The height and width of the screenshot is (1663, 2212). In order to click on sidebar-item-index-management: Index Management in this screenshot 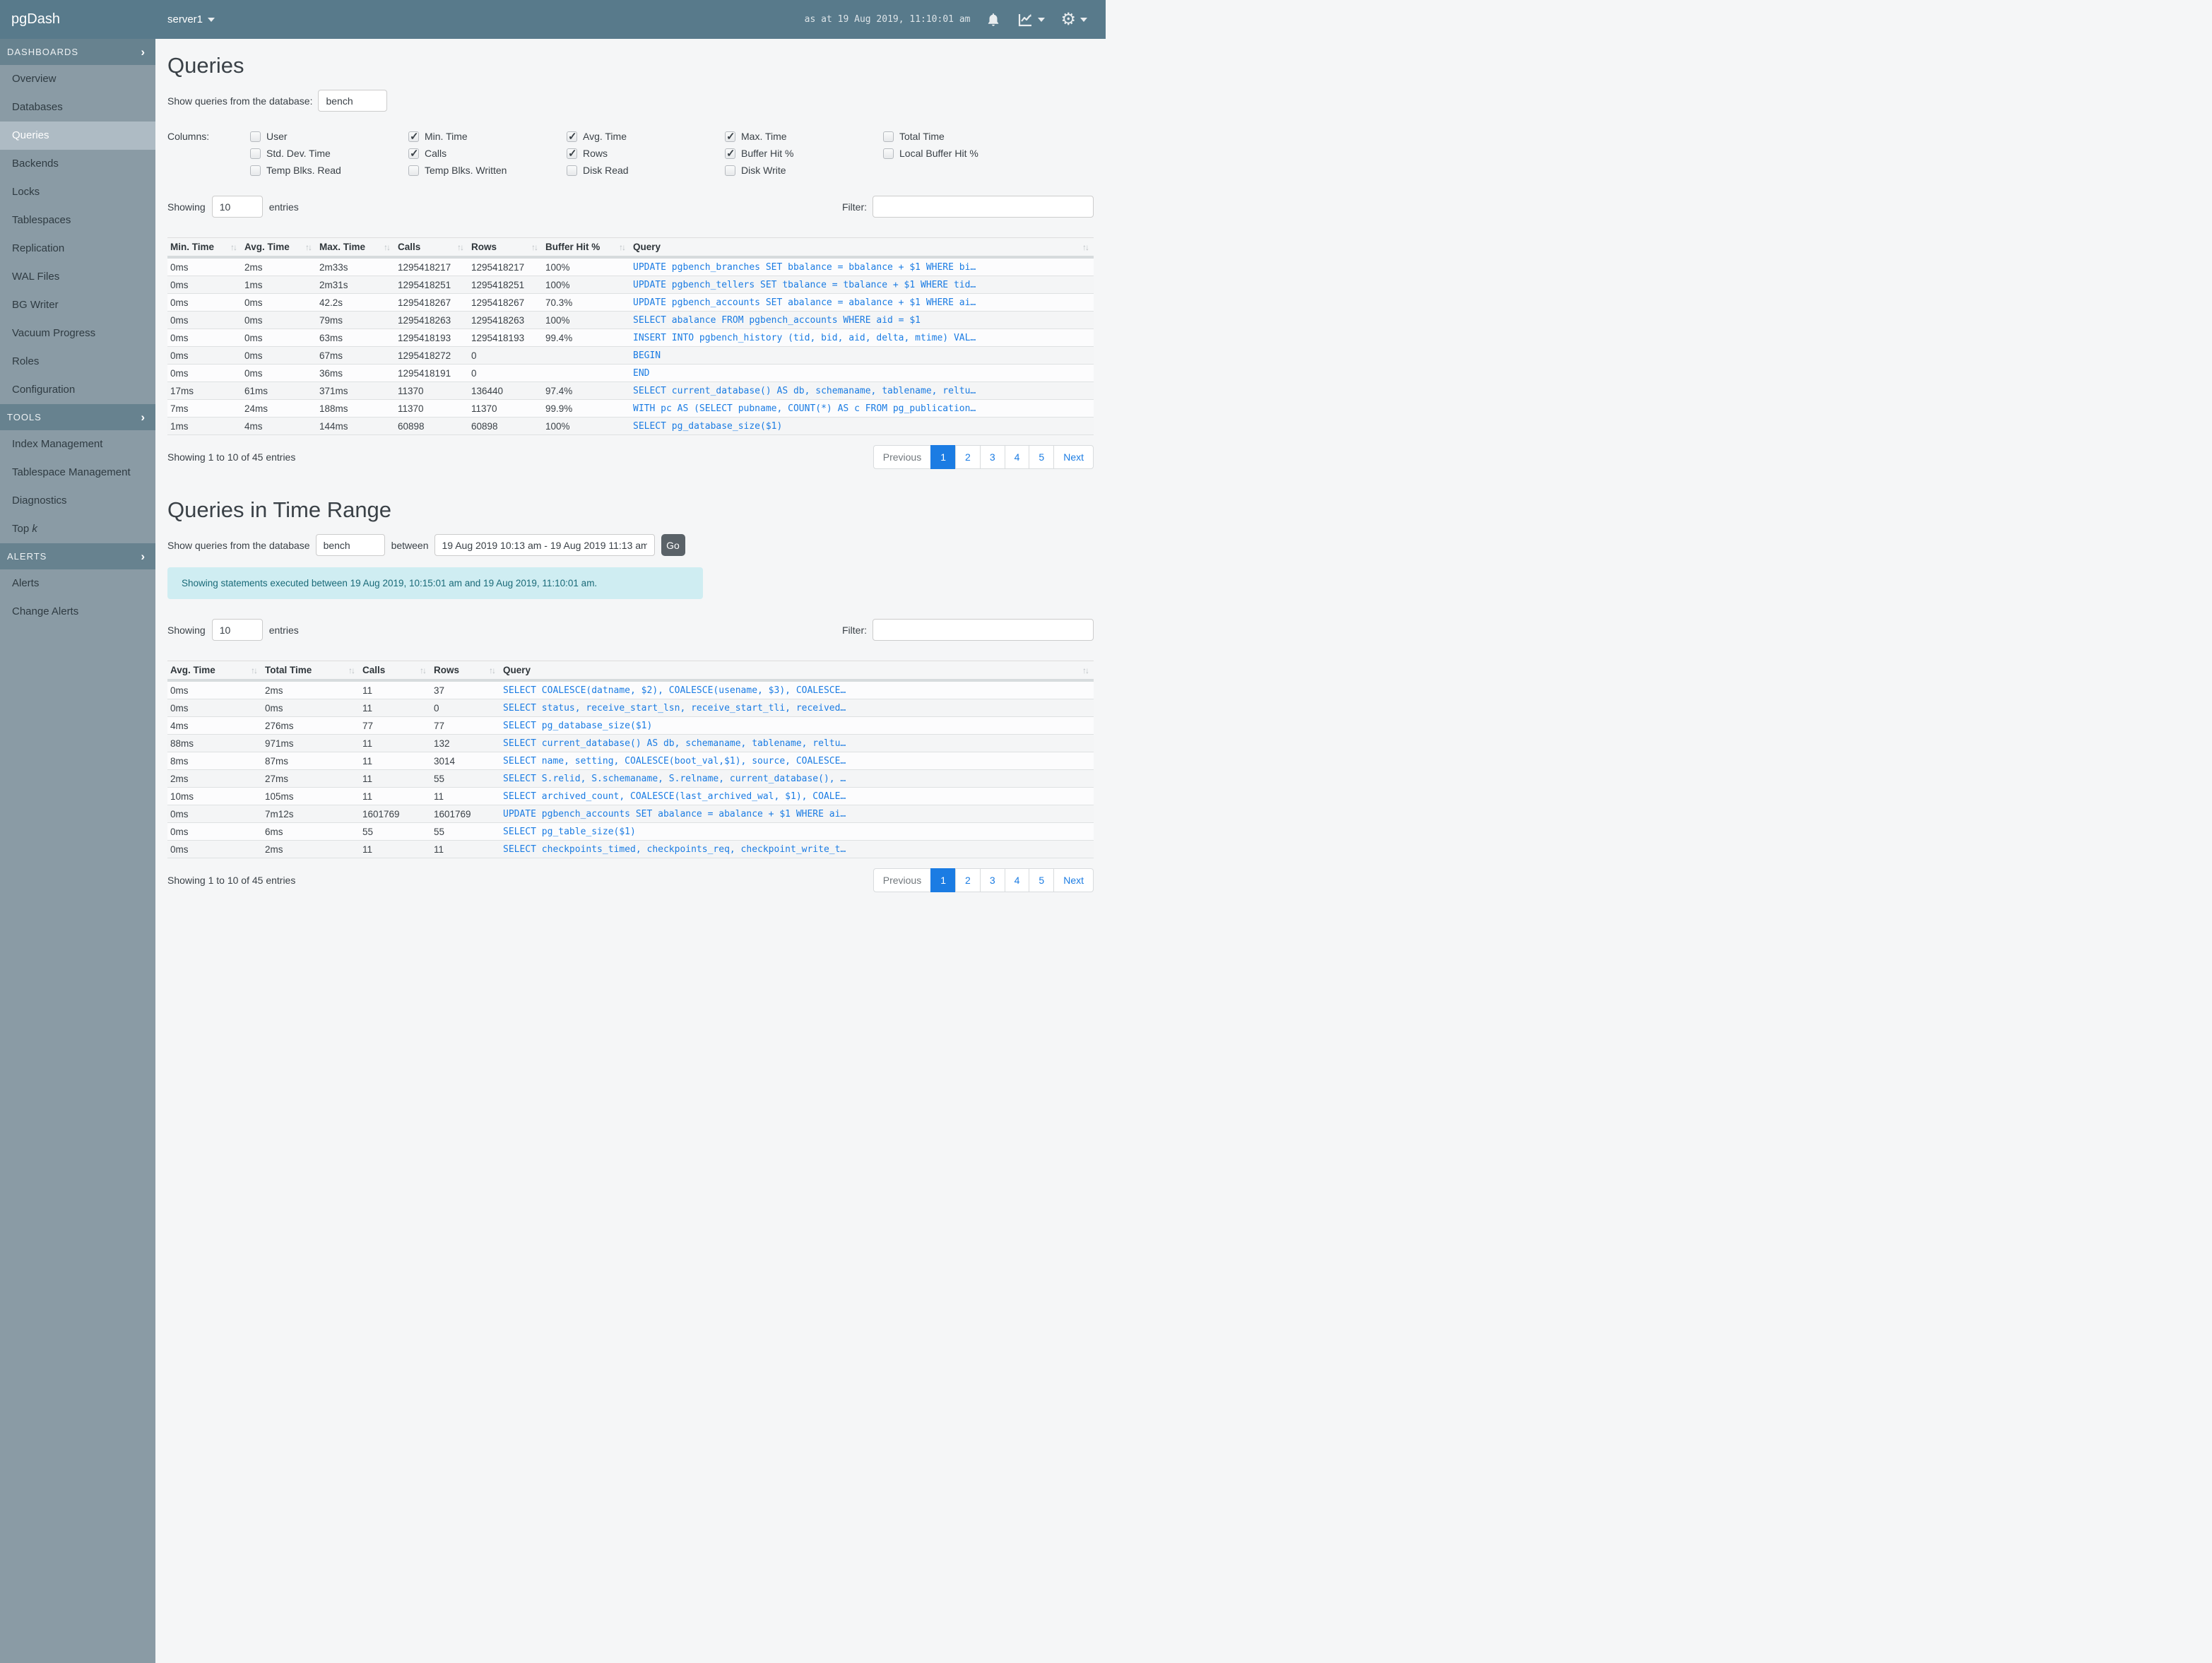, I will do `click(57, 444)`.